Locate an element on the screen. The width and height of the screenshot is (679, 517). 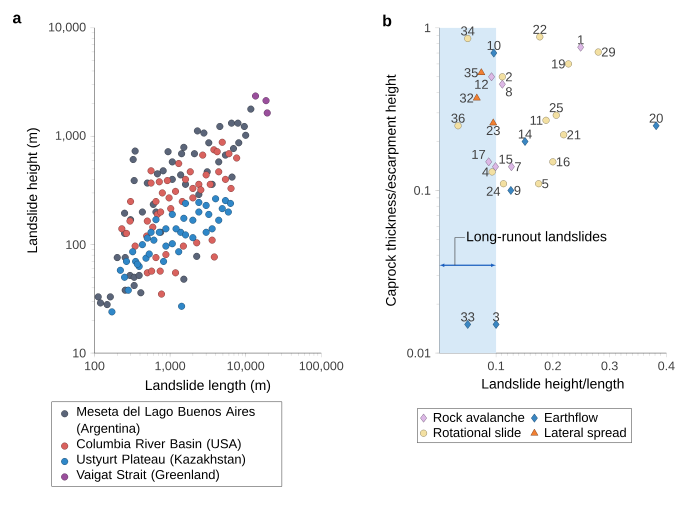
annotation: 32 is located at coordinates (467, 98).